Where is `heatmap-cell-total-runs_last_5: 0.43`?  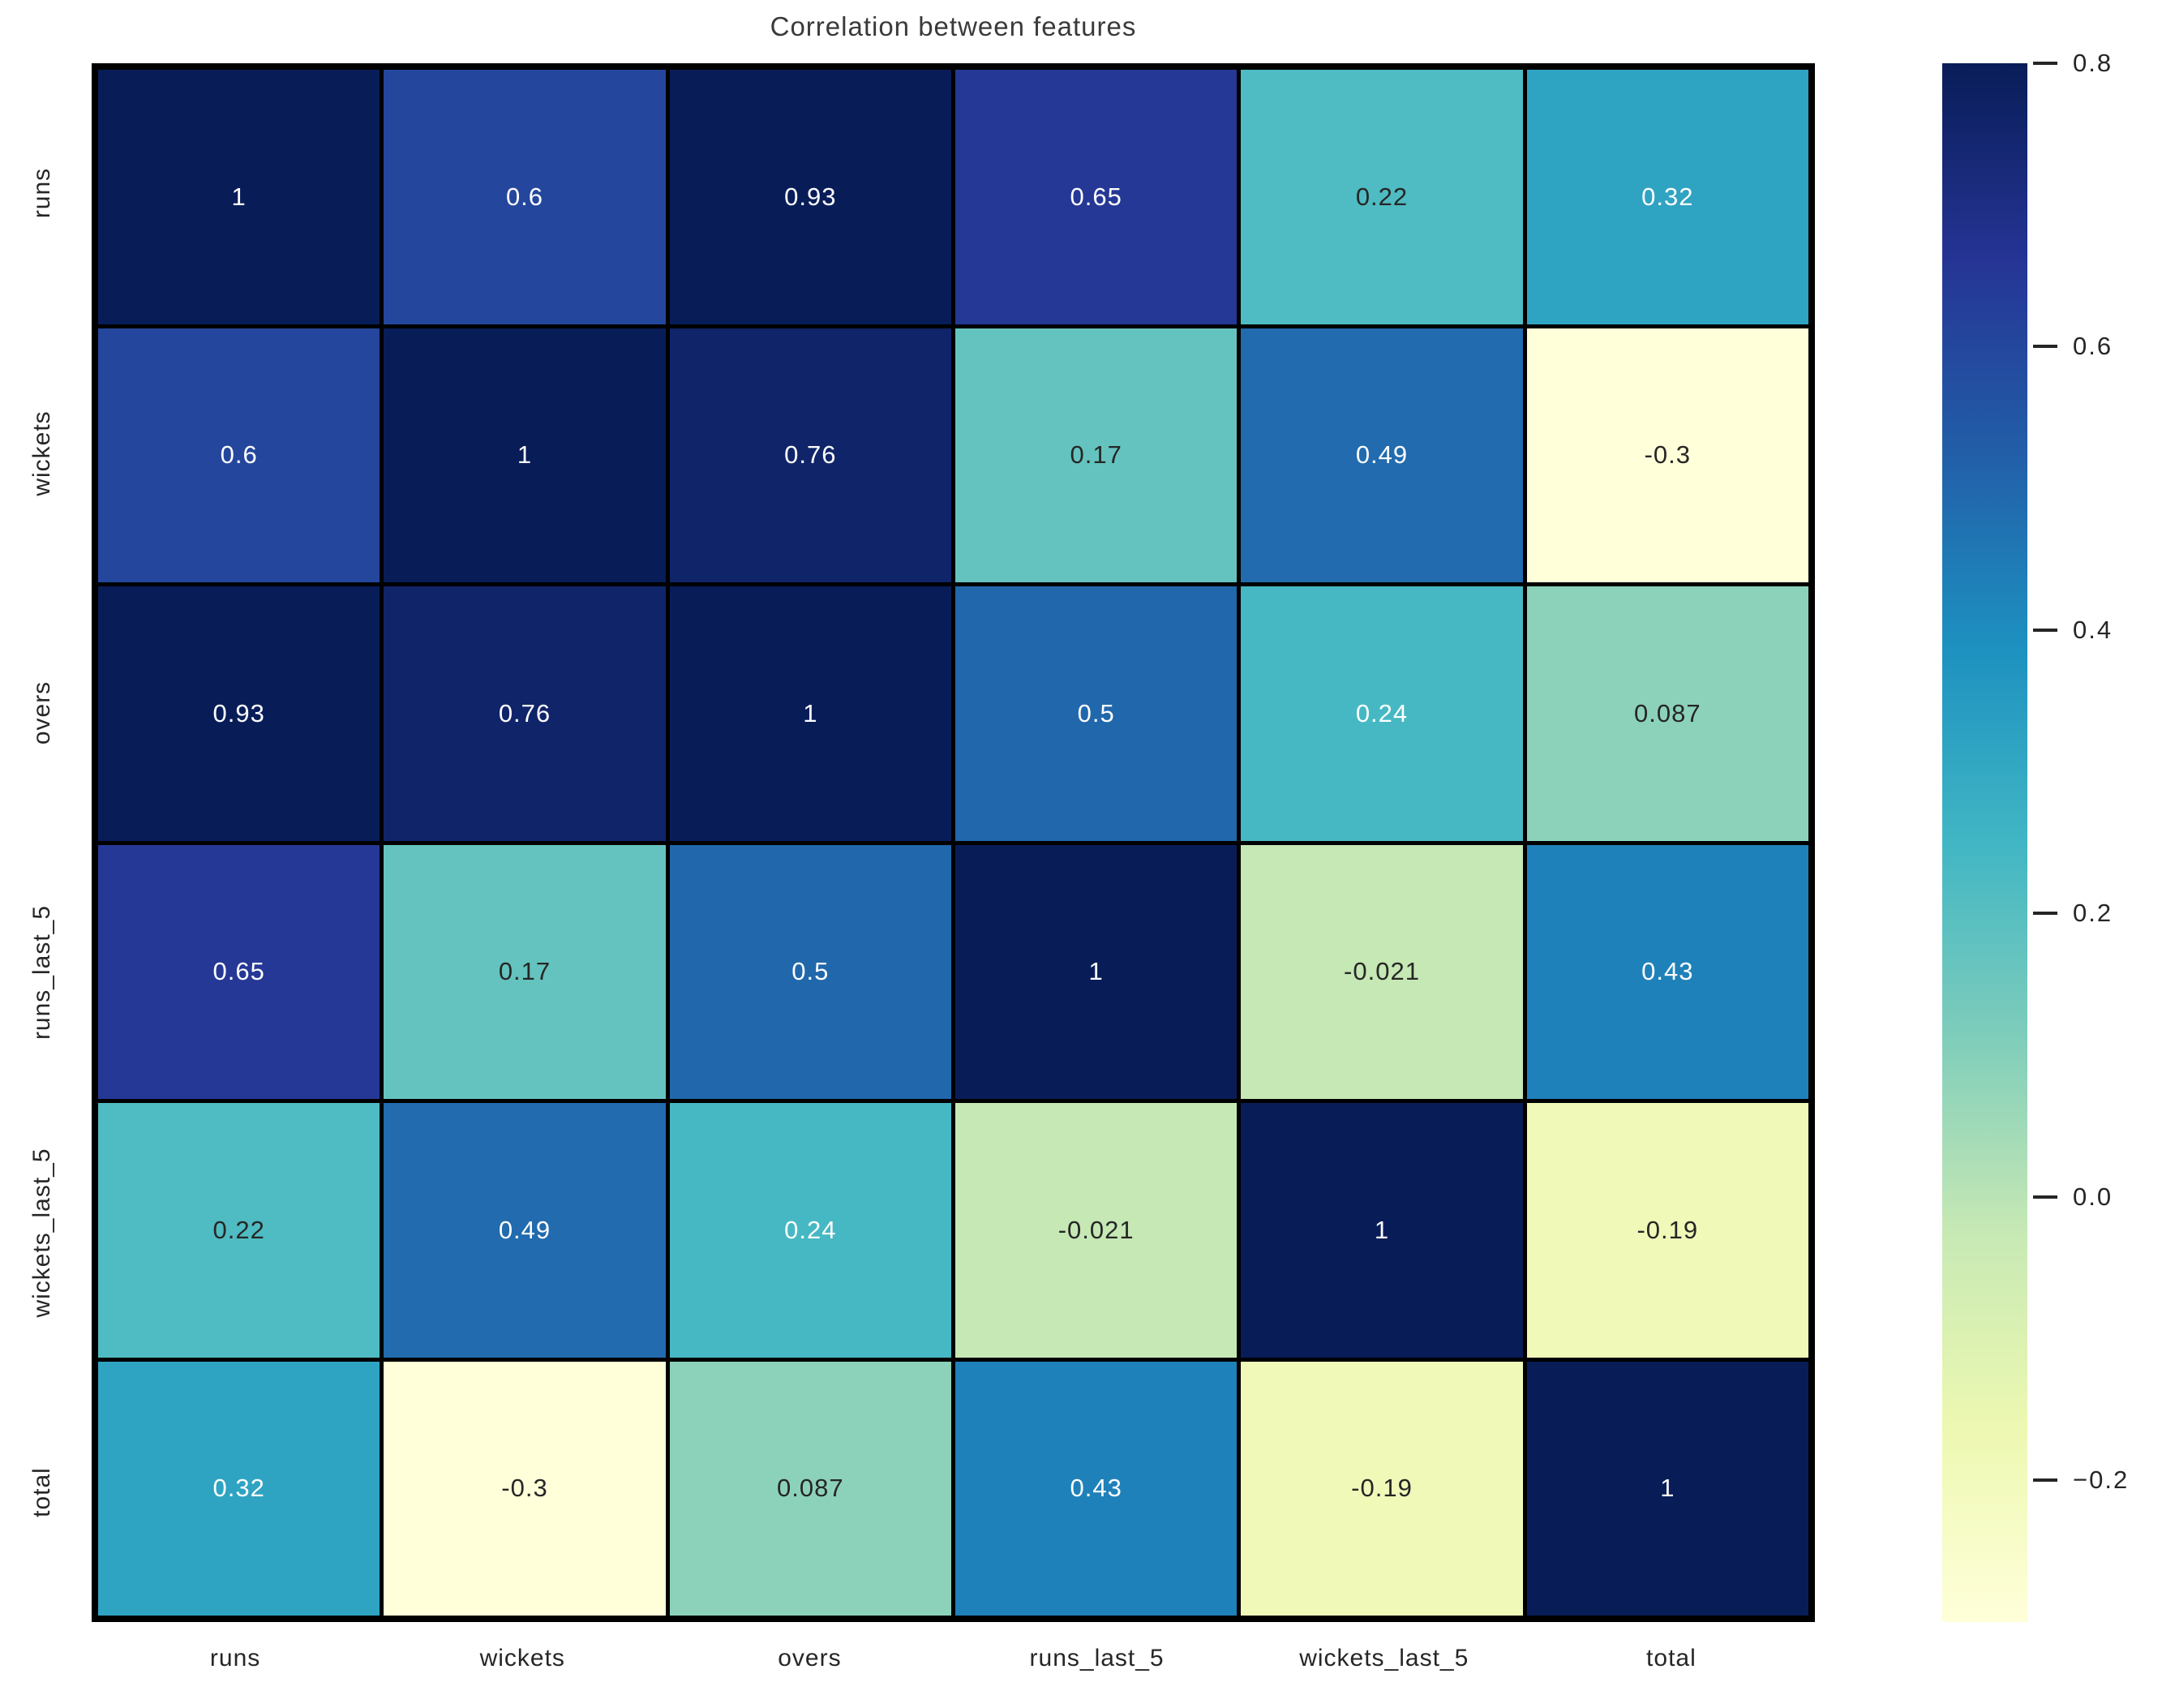 heatmap-cell-total-runs_last_5: 0.43 is located at coordinates (1097, 1488).